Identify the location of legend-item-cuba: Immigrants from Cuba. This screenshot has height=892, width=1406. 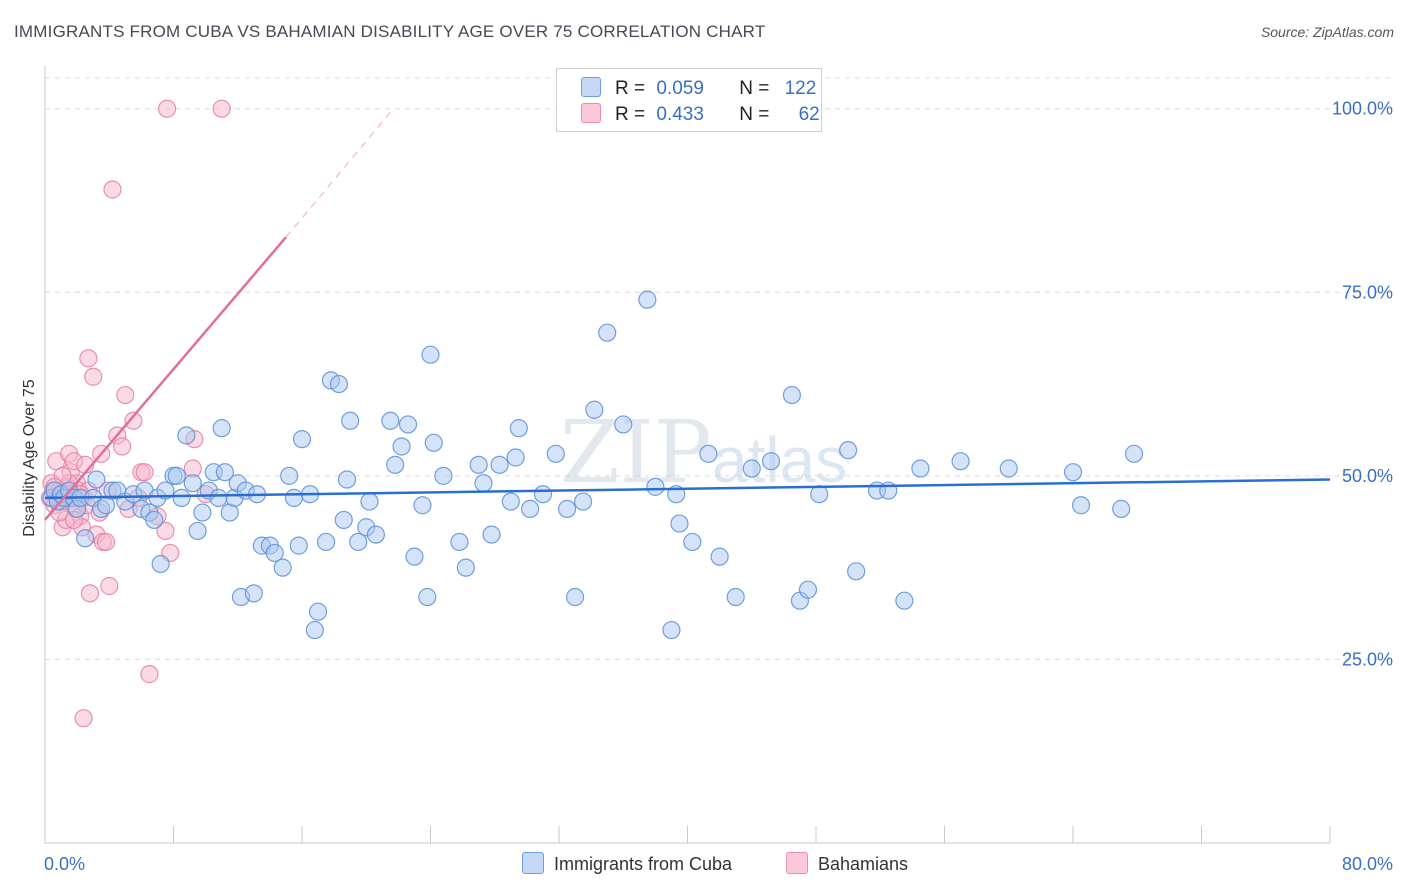
(627, 863).